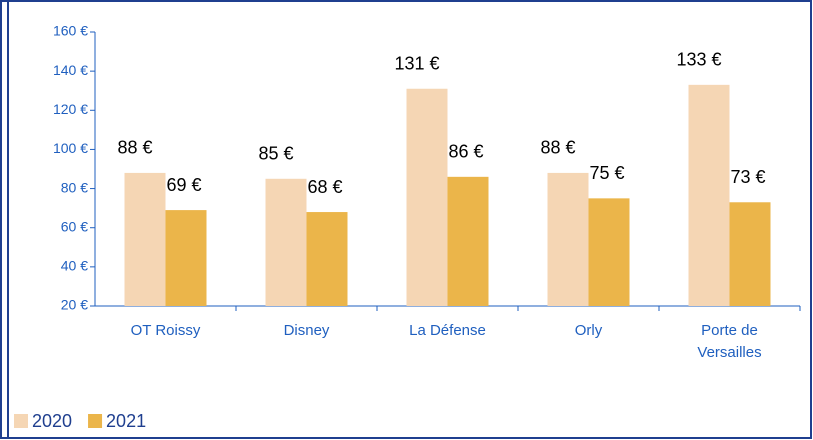  I want to click on x-tick-label: Orly, so click(588, 330).